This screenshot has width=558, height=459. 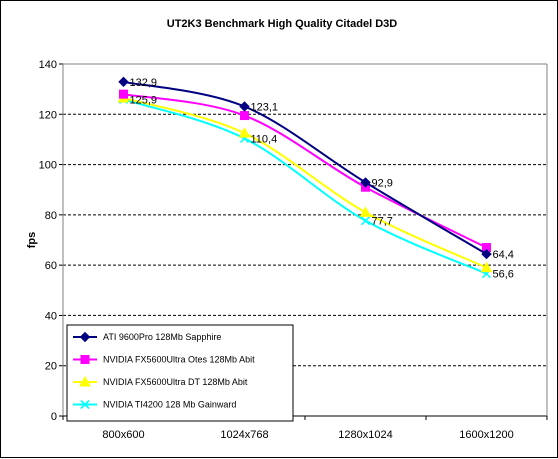 I want to click on y-tick-label: 100, so click(x=48, y=166).